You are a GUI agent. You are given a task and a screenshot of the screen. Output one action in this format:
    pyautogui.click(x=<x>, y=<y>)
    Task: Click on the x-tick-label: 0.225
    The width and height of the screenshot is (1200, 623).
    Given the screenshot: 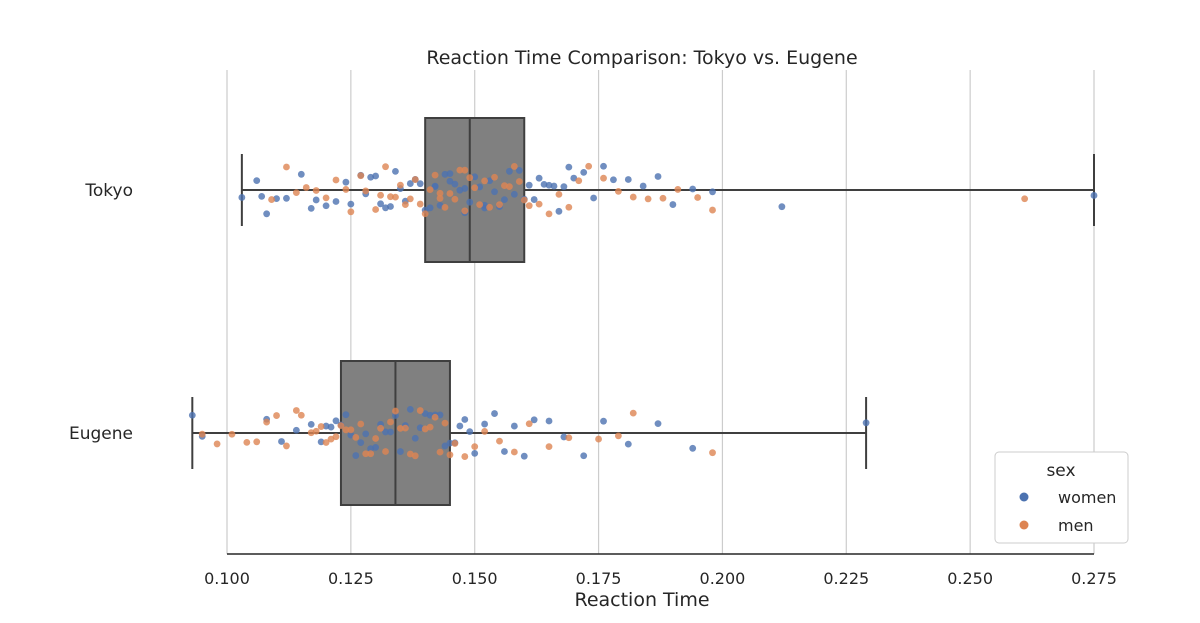 What is the action you would take?
    pyautogui.click(x=846, y=578)
    